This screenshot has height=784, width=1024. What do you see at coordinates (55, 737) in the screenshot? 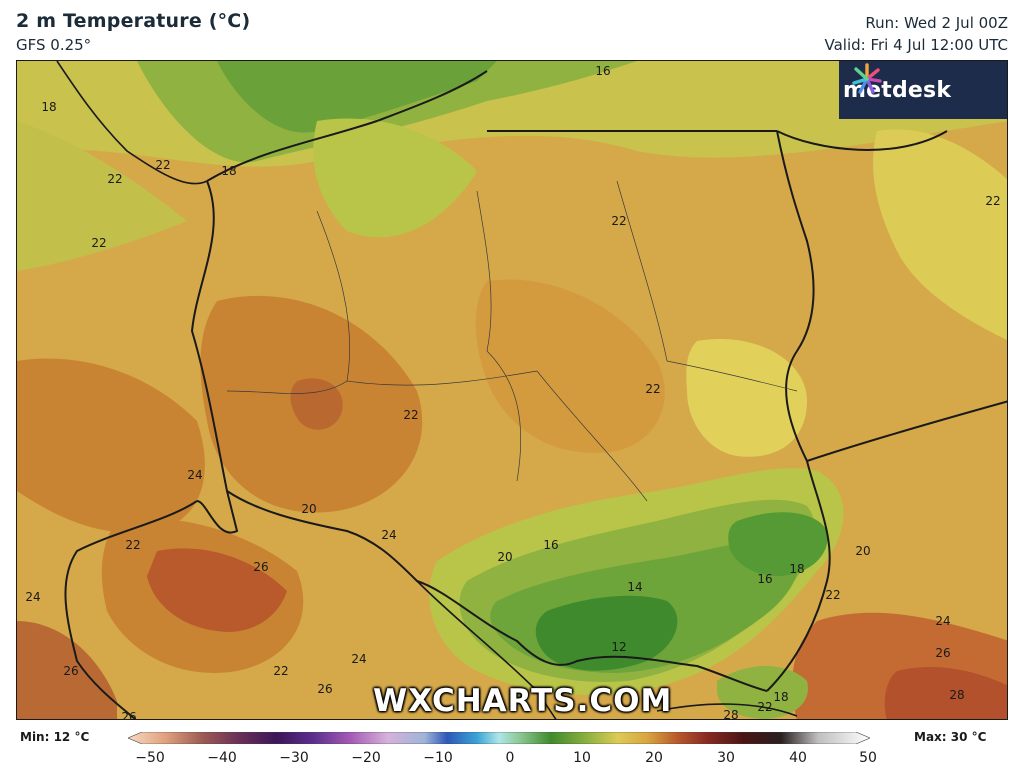
I see `legend-min: Min: 12 °C` at bounding box center [55, 737].